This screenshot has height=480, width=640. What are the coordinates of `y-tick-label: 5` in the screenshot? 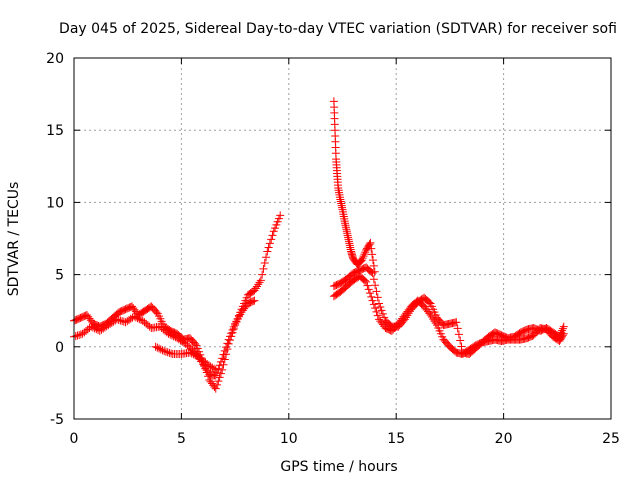 It's located at (59, 276).